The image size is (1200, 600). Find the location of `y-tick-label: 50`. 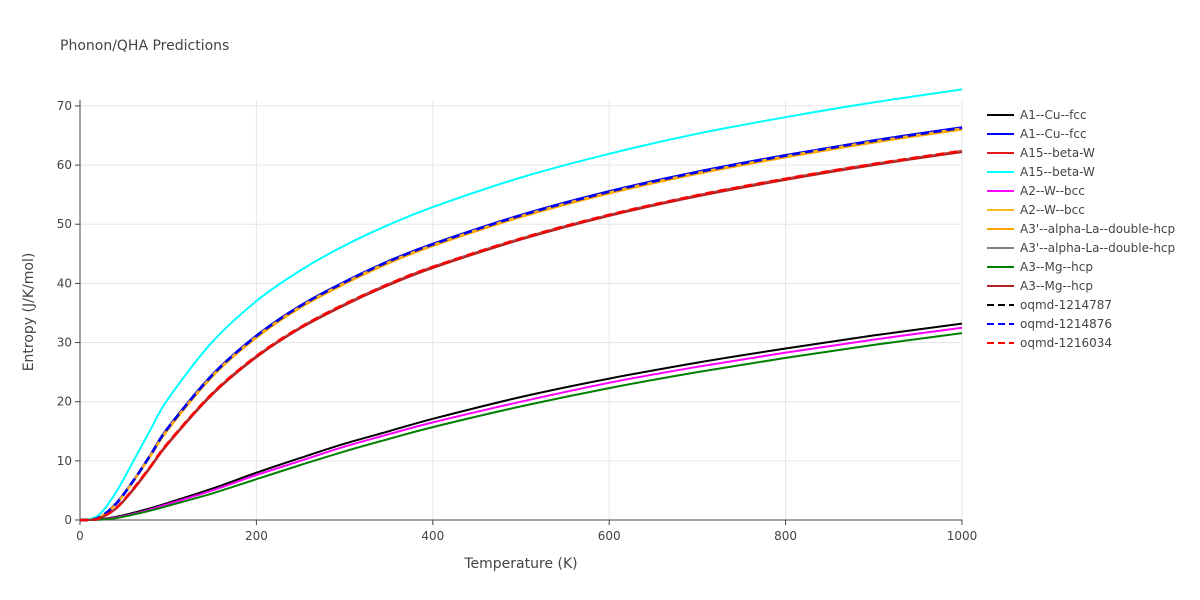

y-tick-label: 50 is located at coordinates (64, 224).